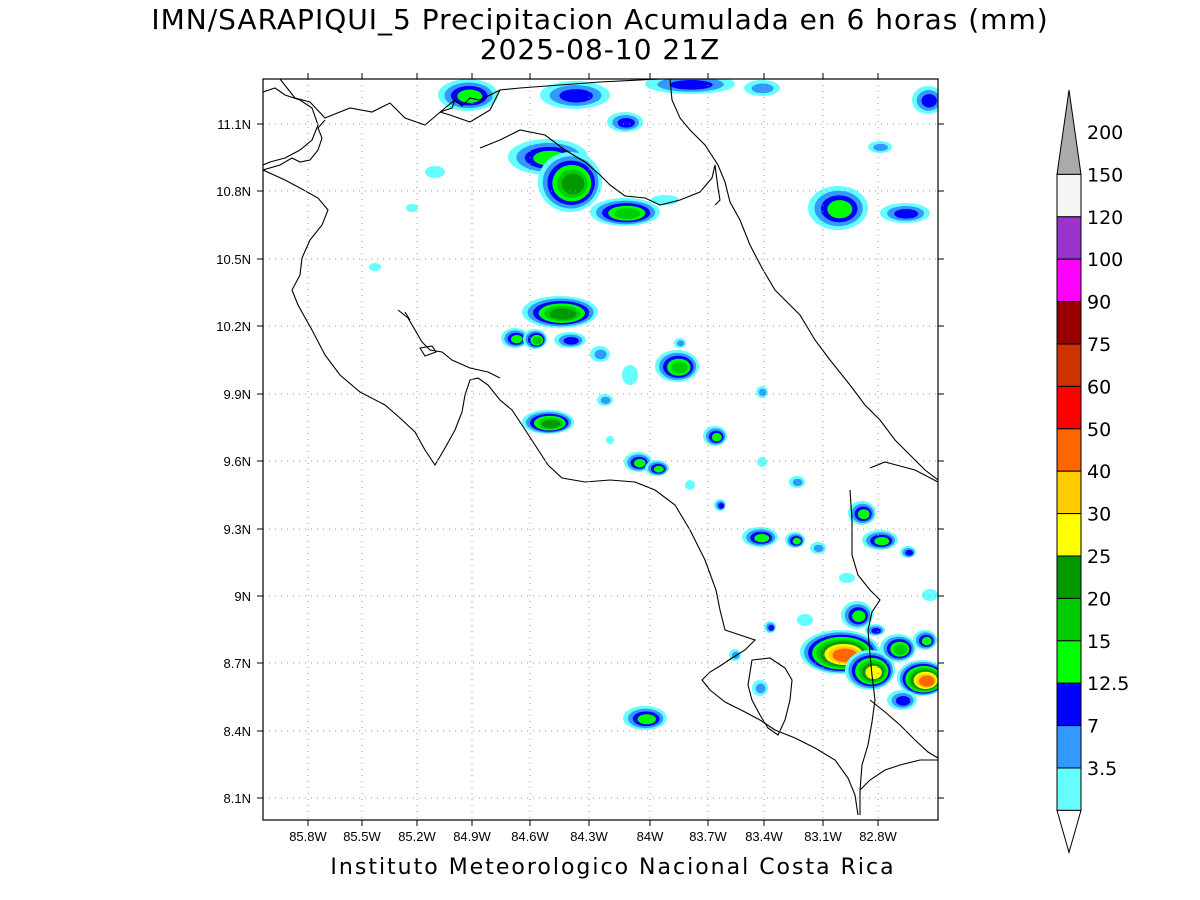 Image resolution: width=1200 pixels, height=900 pixels. What do you see at coordinates (1105, 133) in the screenshot?
I see `colorbar-label: 200` at bounding box center [1105, 133].